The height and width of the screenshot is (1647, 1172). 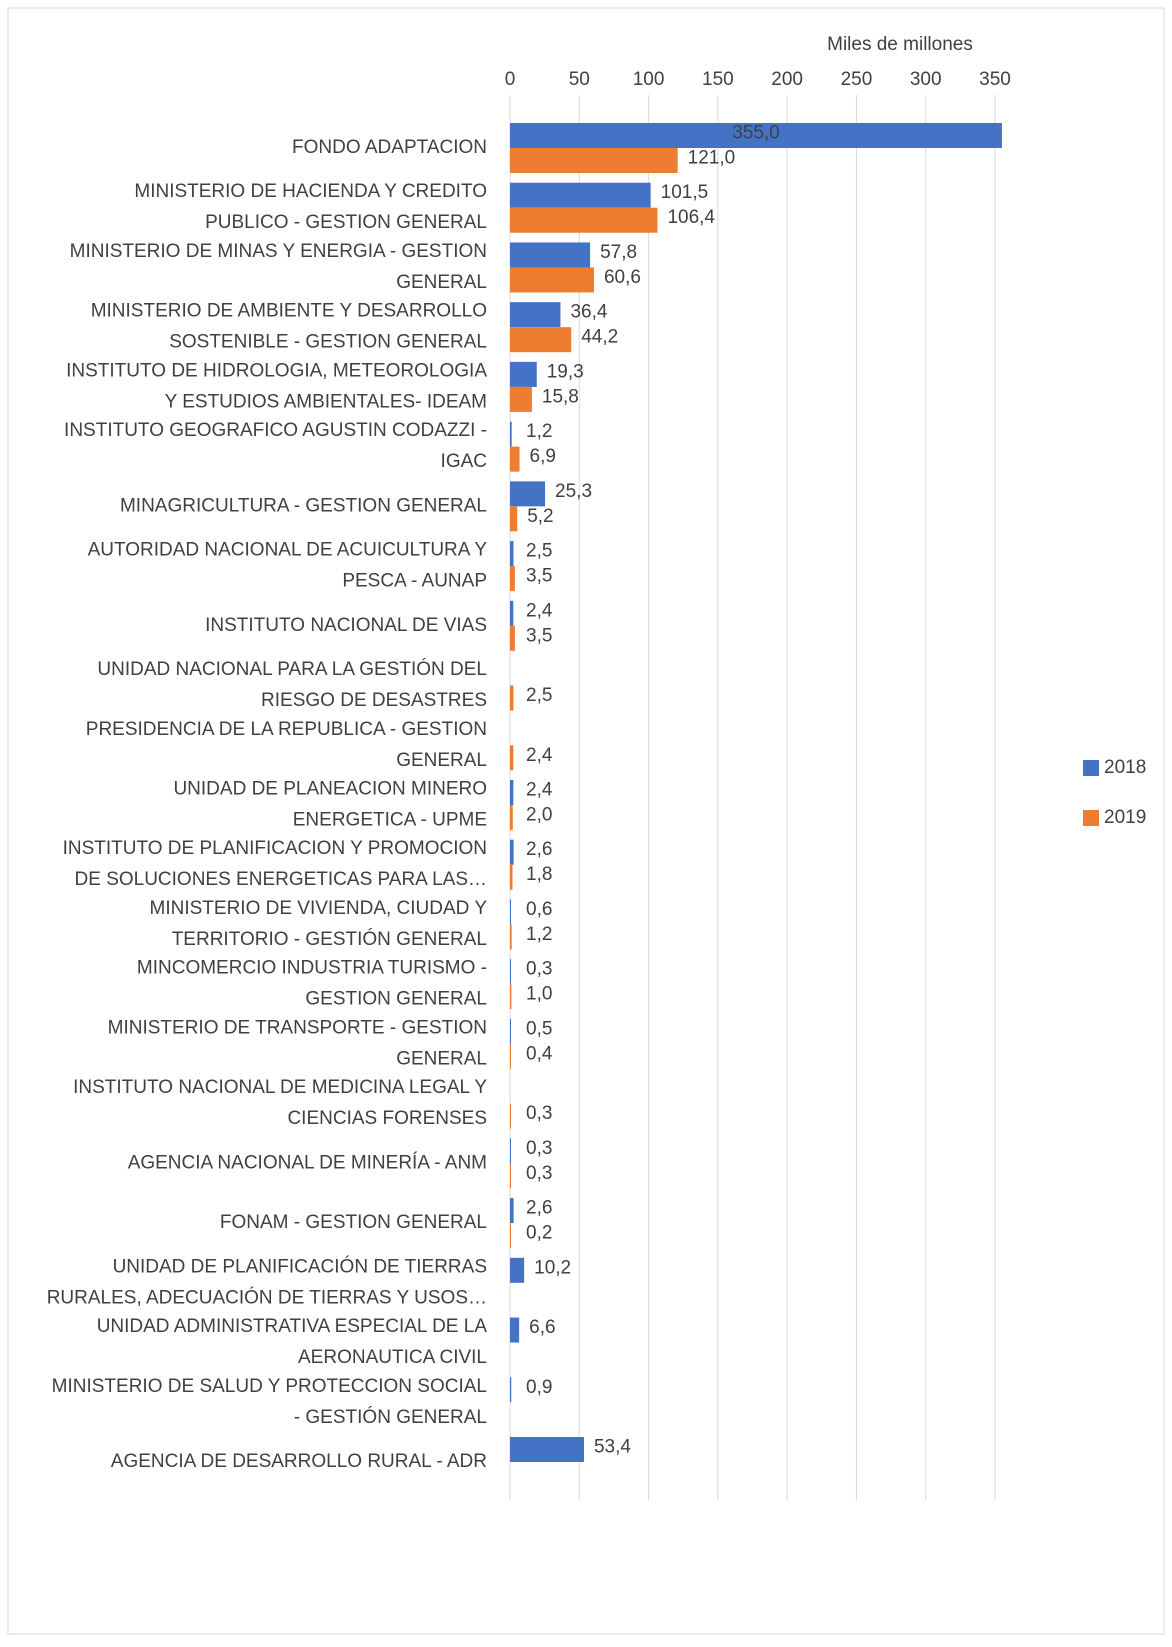 I want to click on category-label-line: INSTITUTO NACIONAL DE VIAS, so click(x=346, y=625).